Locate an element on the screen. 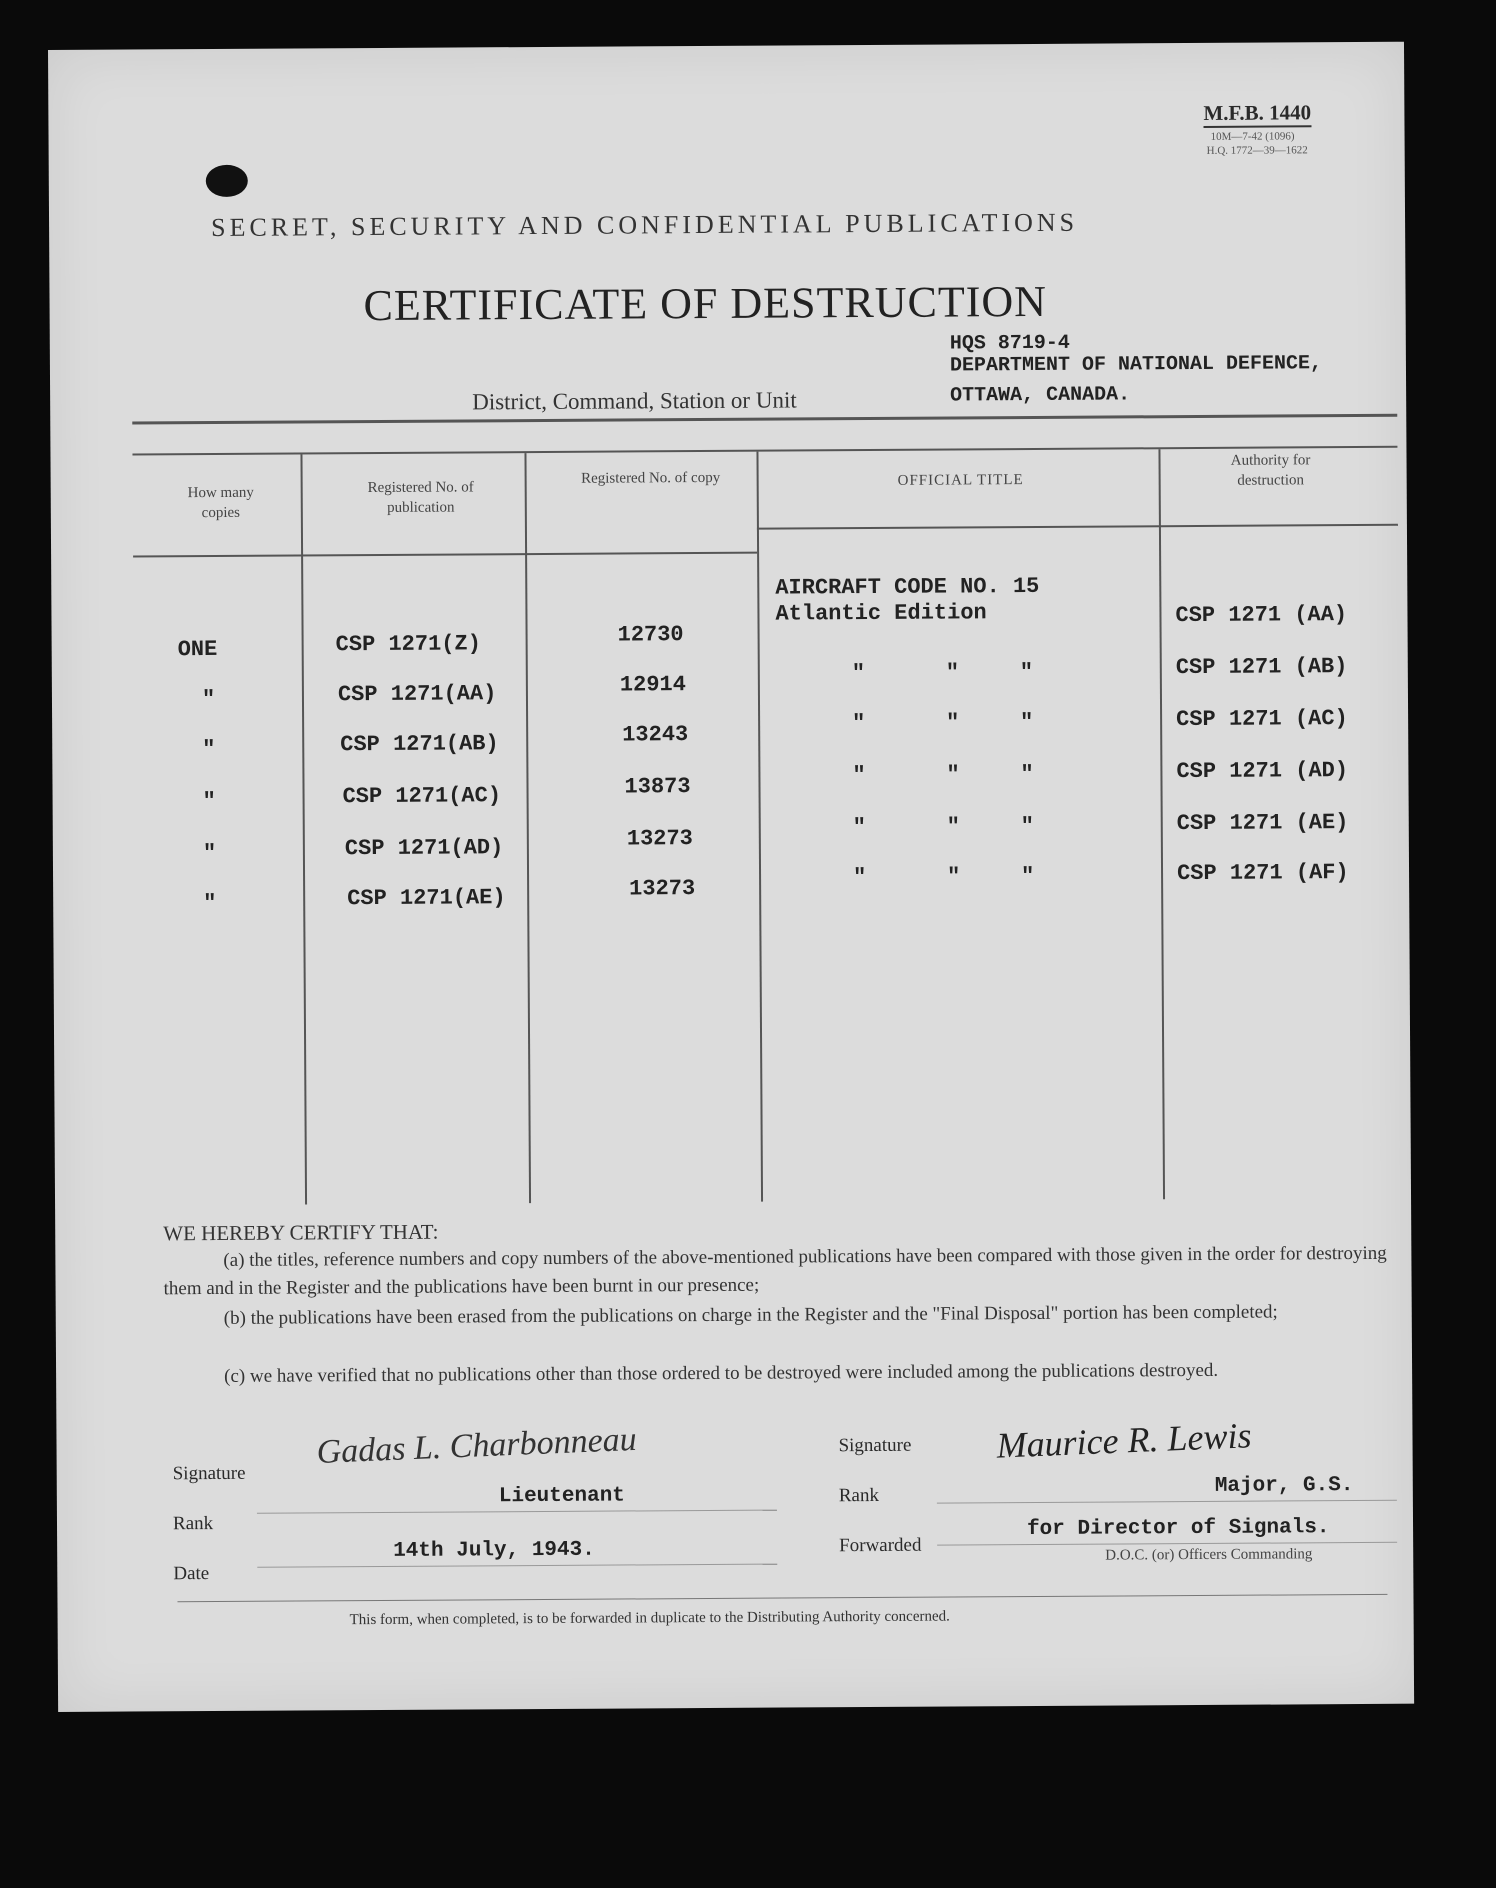  ink-blot is located at coordinates (226, 181).